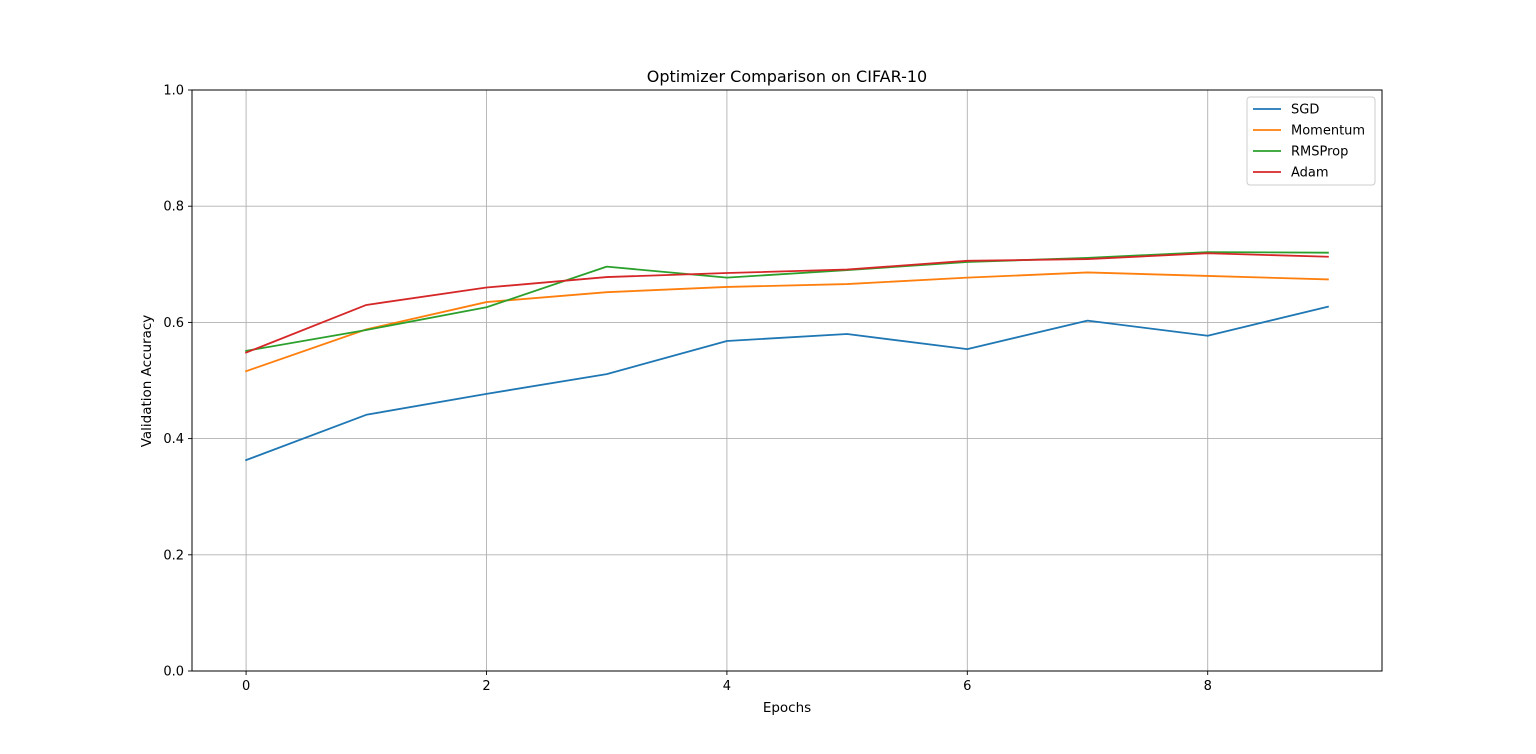  Describe the element at coordinates (173, 672) in the screenshot. I see `y-tick-label: 0.0` at that location.